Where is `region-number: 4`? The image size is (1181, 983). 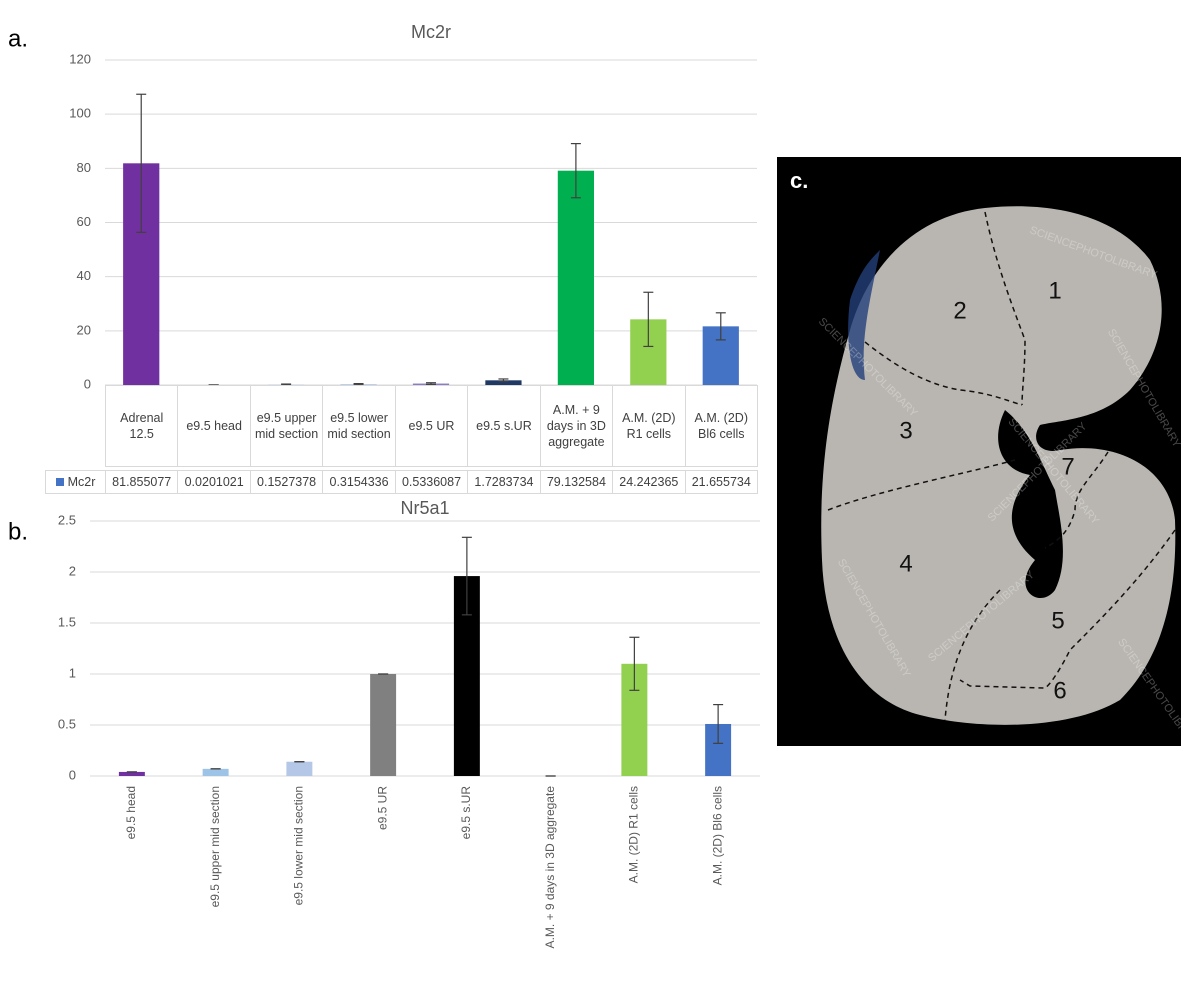
region-number: 4 is located at coordinates (905, 563).